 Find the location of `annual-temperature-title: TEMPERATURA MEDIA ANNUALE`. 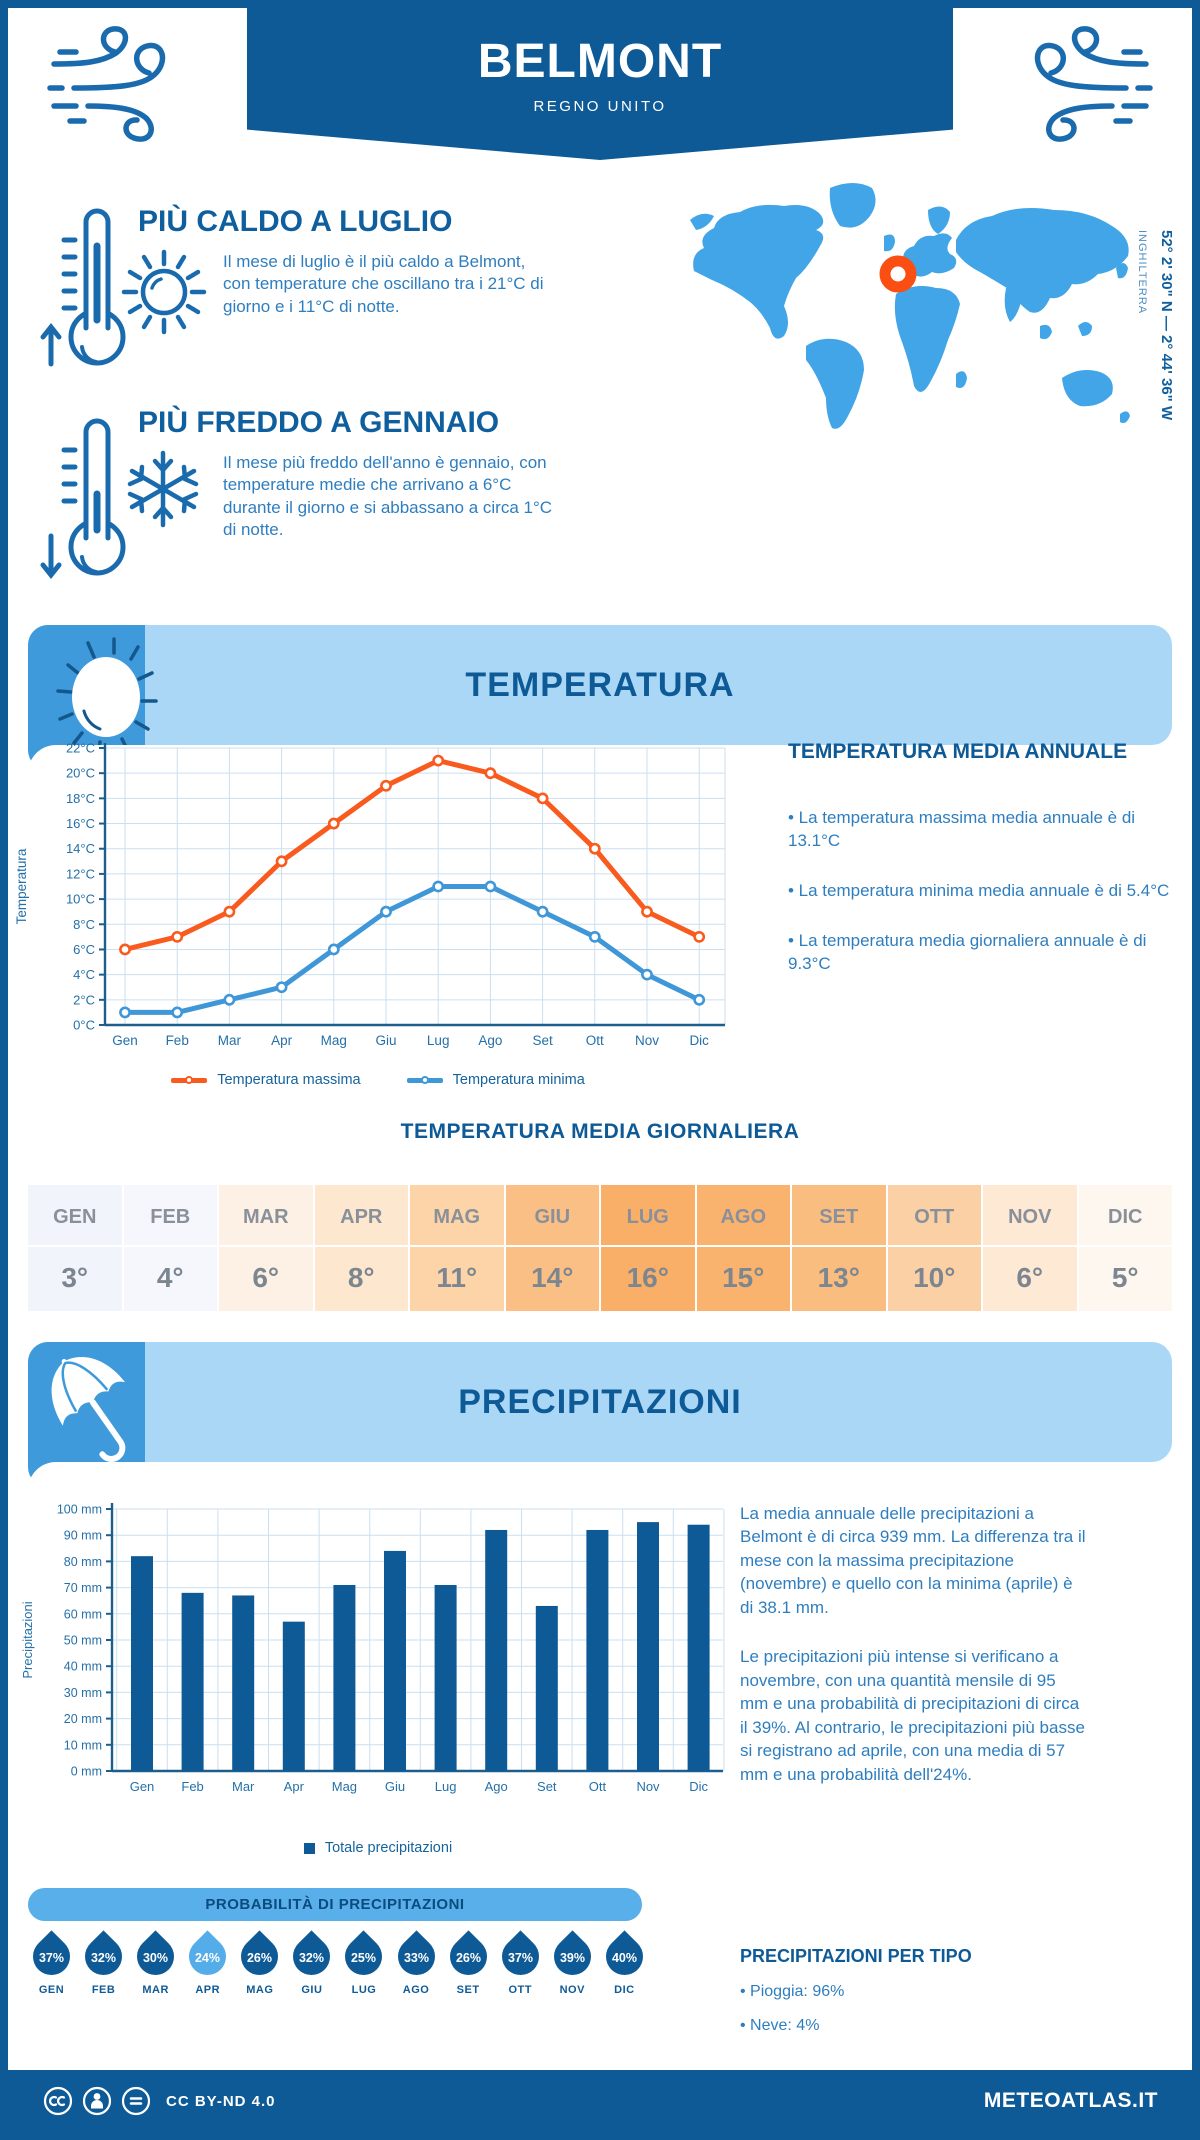

annual-temperature-title: TEMPERATURA MEDIA ANNUALE is located at coordinates (958, 751).